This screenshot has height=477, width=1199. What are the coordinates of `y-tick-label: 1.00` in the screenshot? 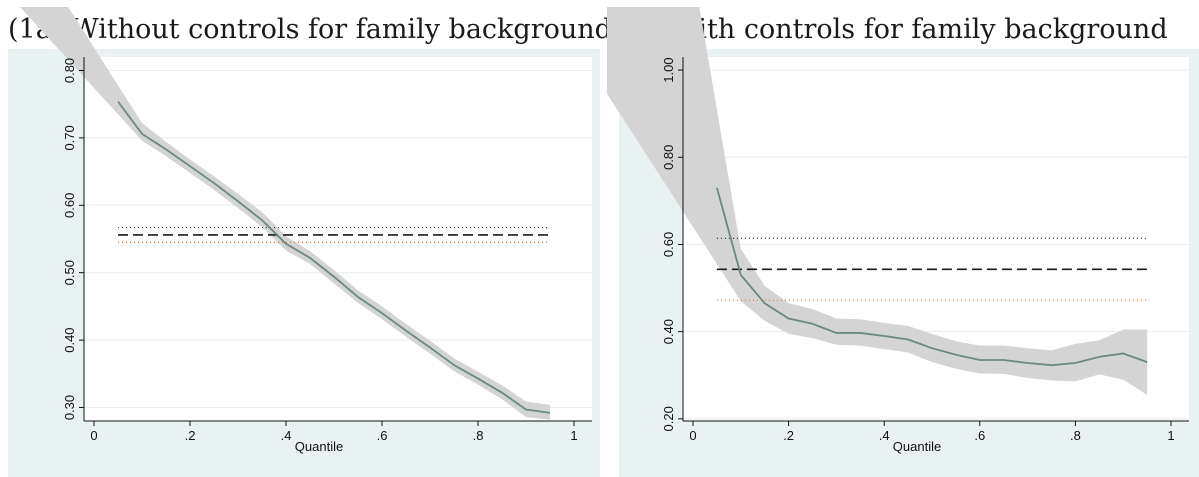 It's located at (668, 69).